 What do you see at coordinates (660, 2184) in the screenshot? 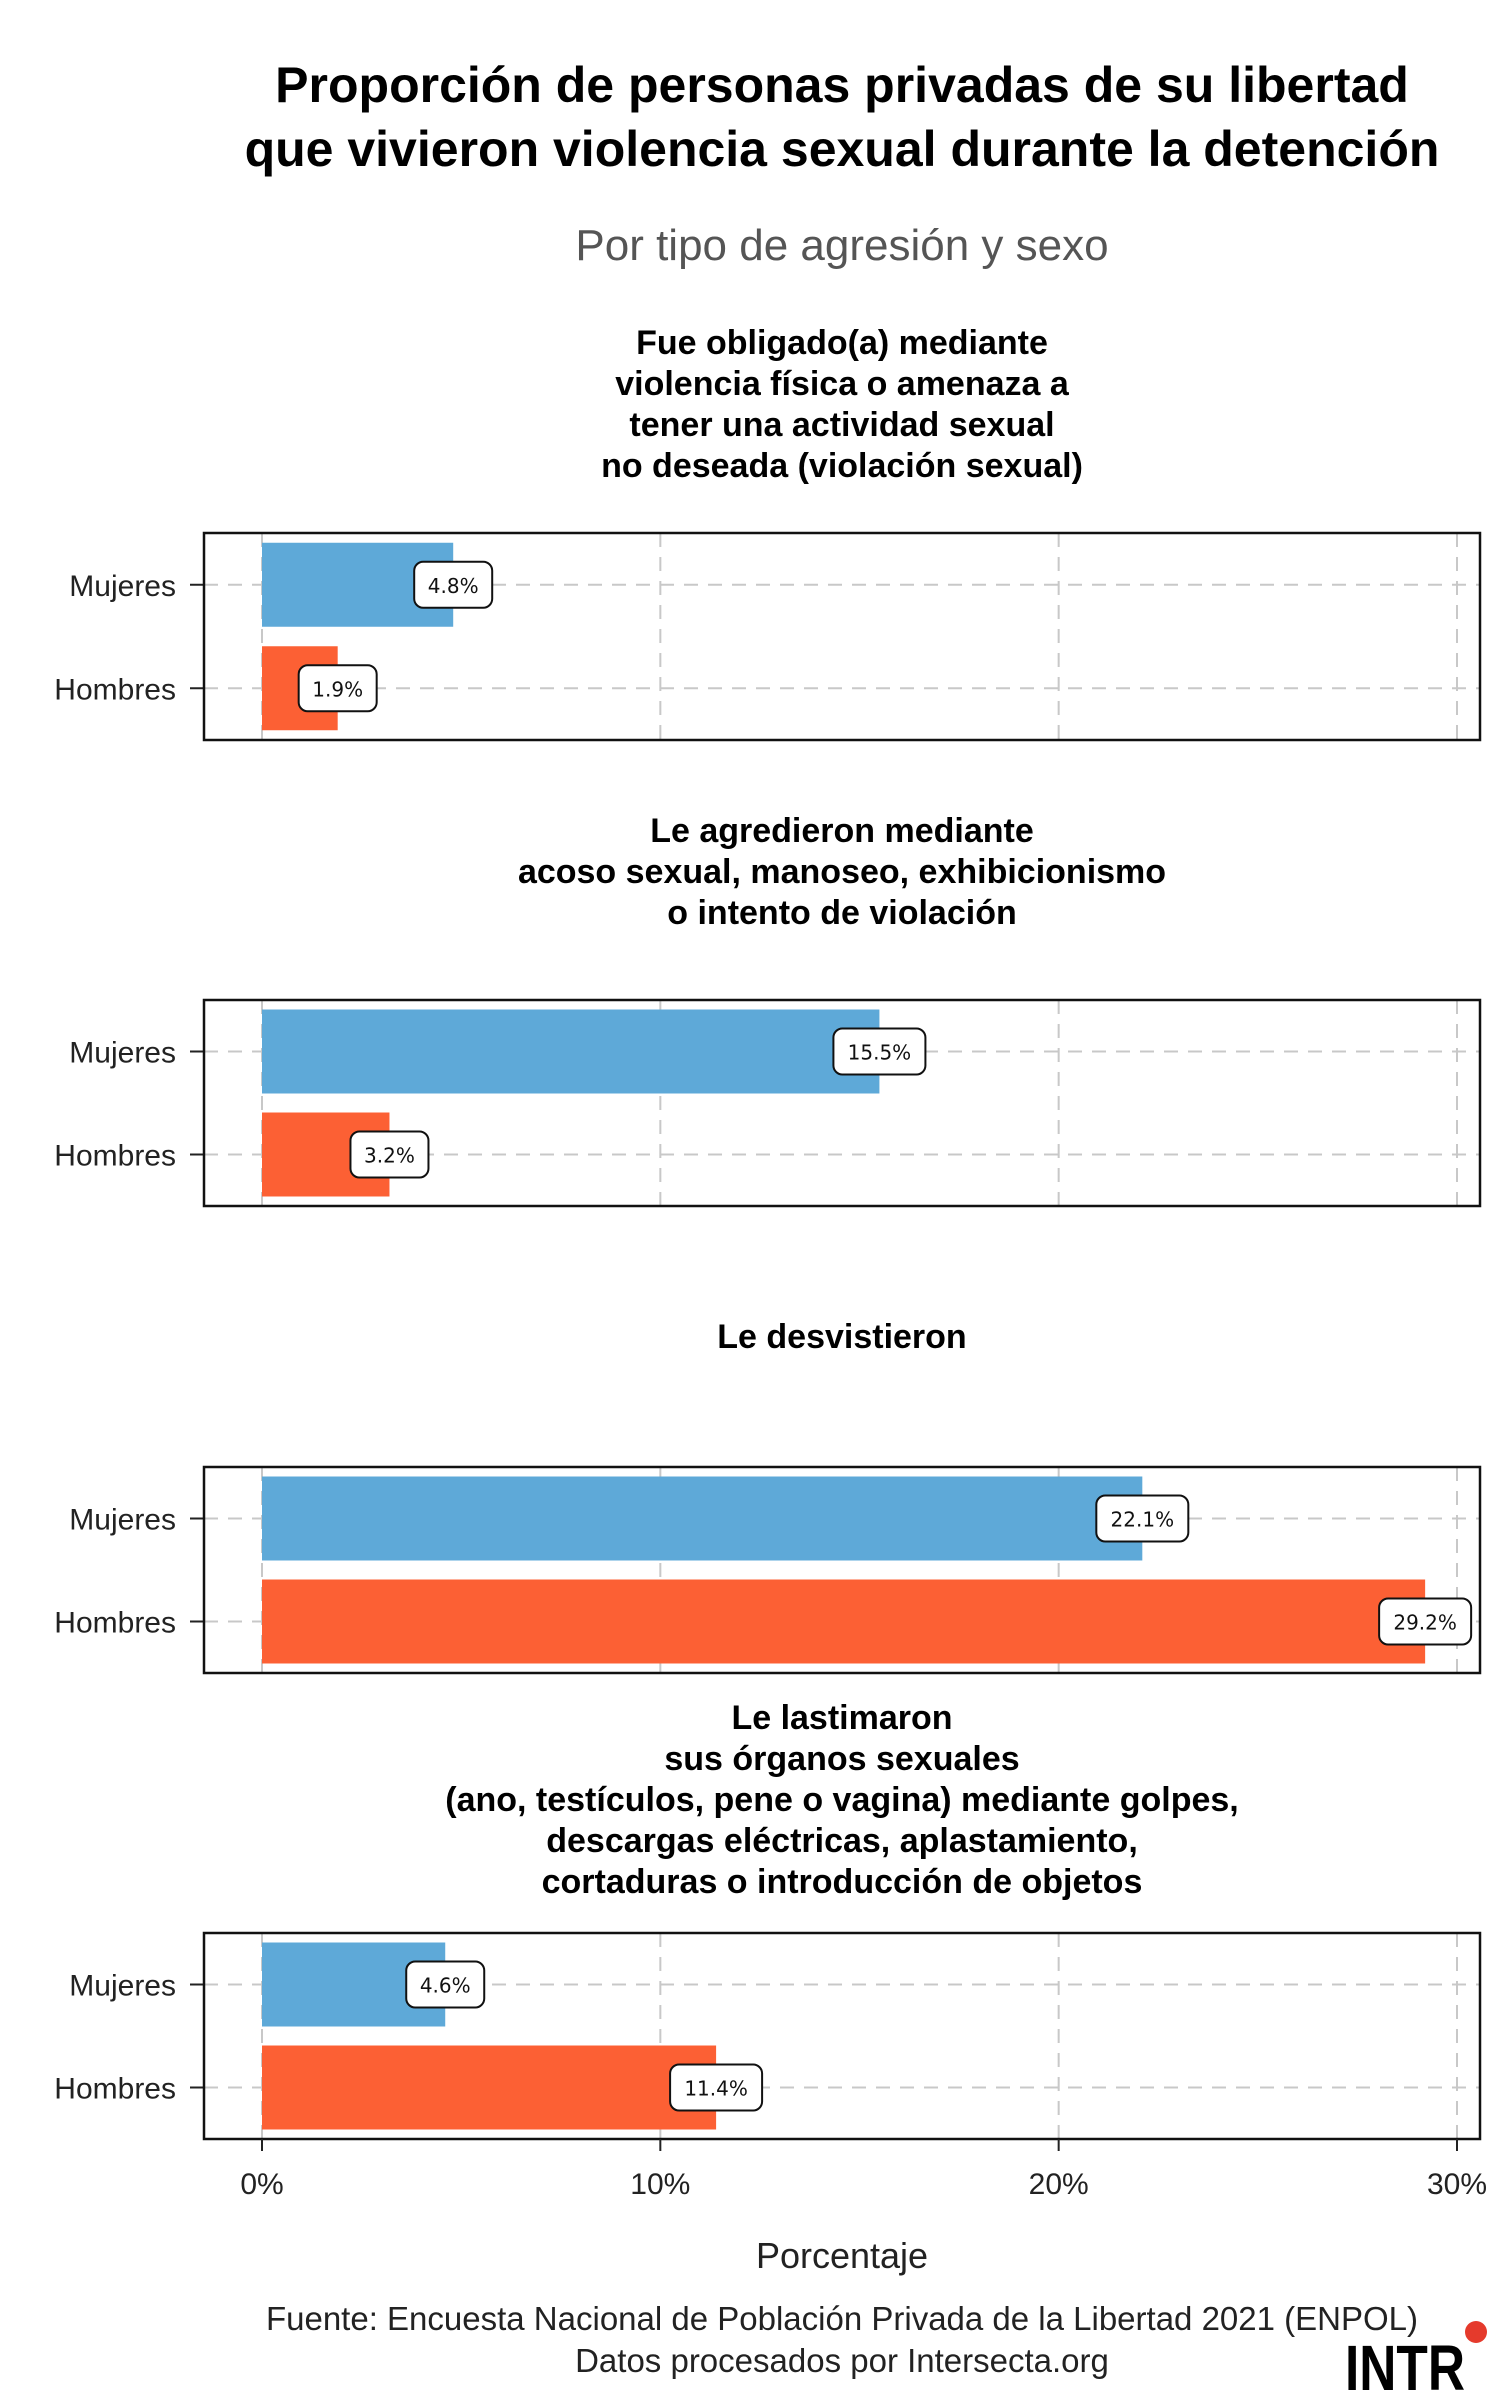
I see `x-tick-label: 10%` at bounding box center [660, 2184].